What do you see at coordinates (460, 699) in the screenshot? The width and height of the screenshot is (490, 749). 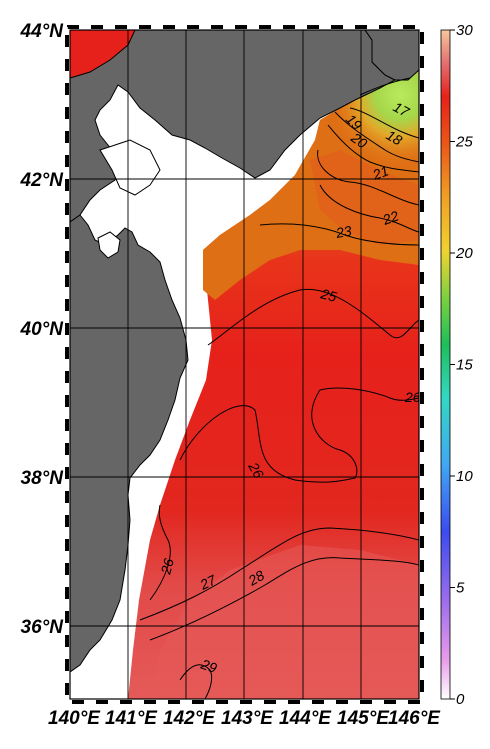 I see `colorbar-tick-label: 0` at bounding box center [460, 699].